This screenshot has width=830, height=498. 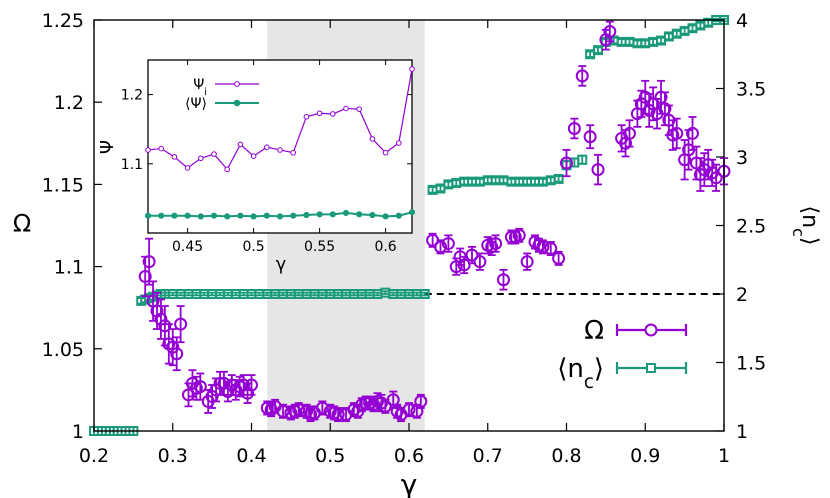 What do you see at coordinates (280, 146) in the screenshot?
I see `inset-frame` at bounding box center [280, 146].